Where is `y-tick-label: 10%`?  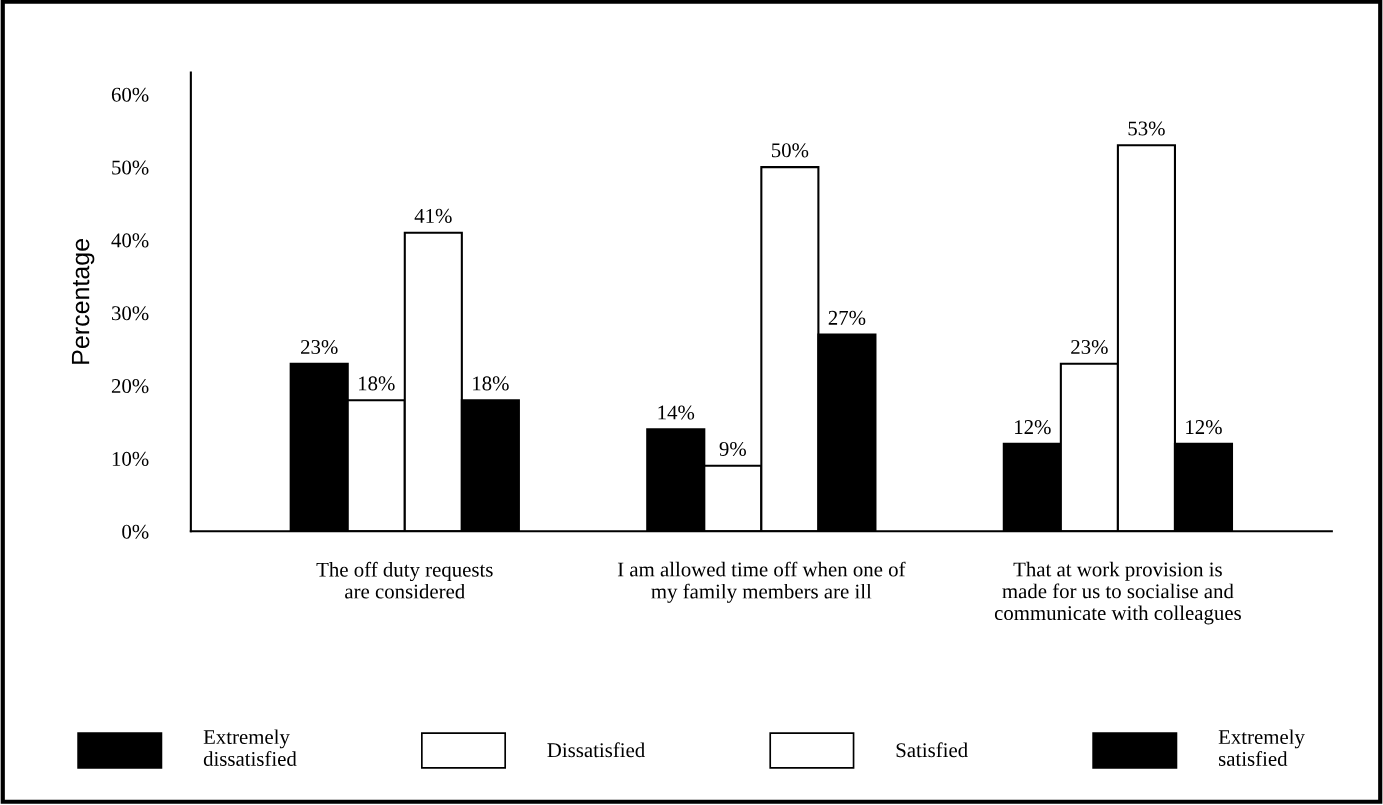
y-tick-label: 10% is located at coordinates (130, 458).